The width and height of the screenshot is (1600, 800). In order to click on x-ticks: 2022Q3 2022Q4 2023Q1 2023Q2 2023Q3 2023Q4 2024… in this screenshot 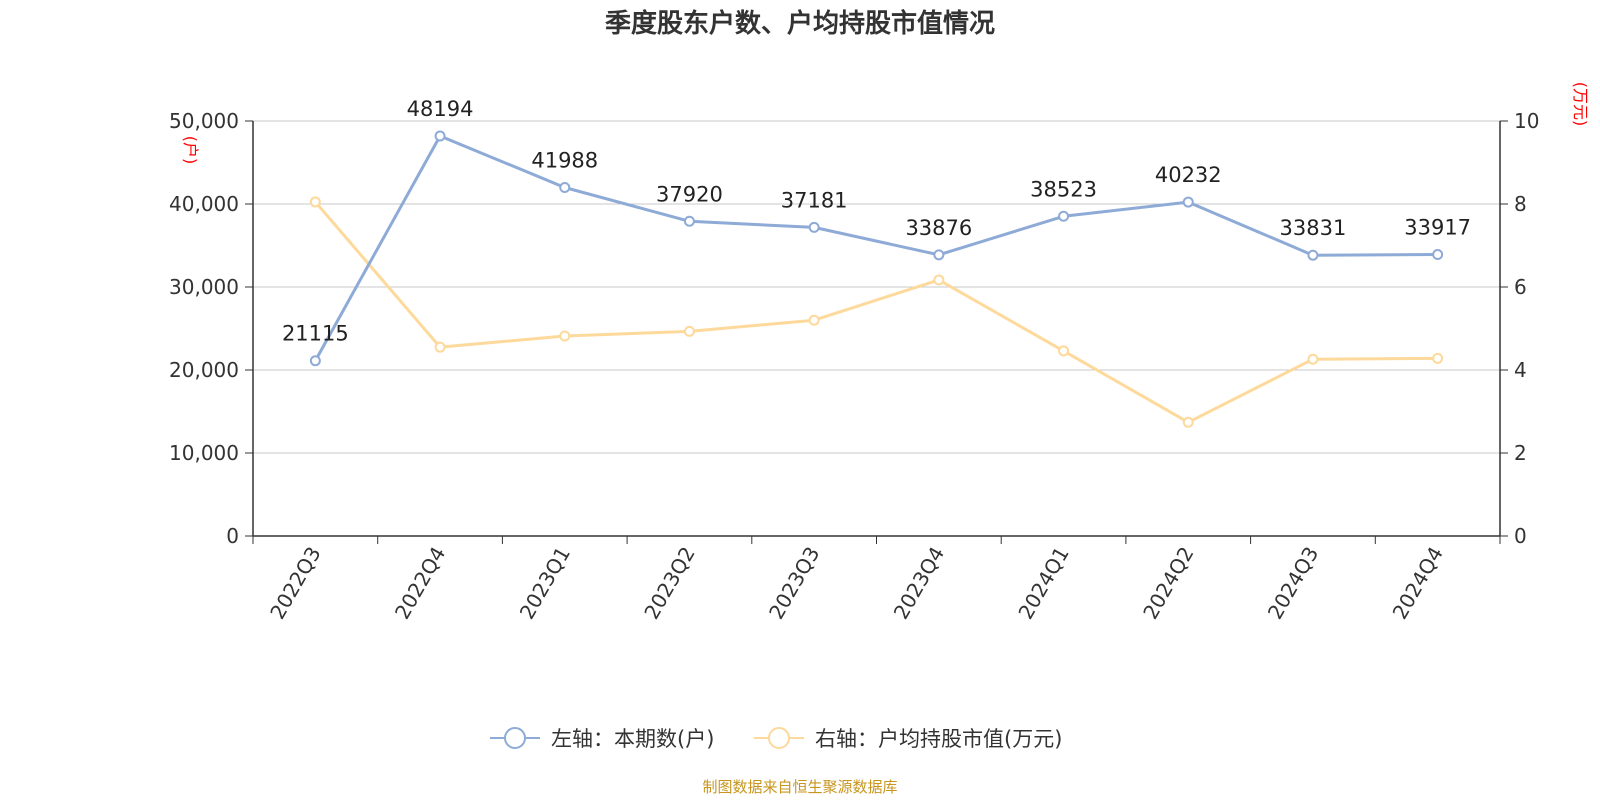, I will do `click(876, 580)`.